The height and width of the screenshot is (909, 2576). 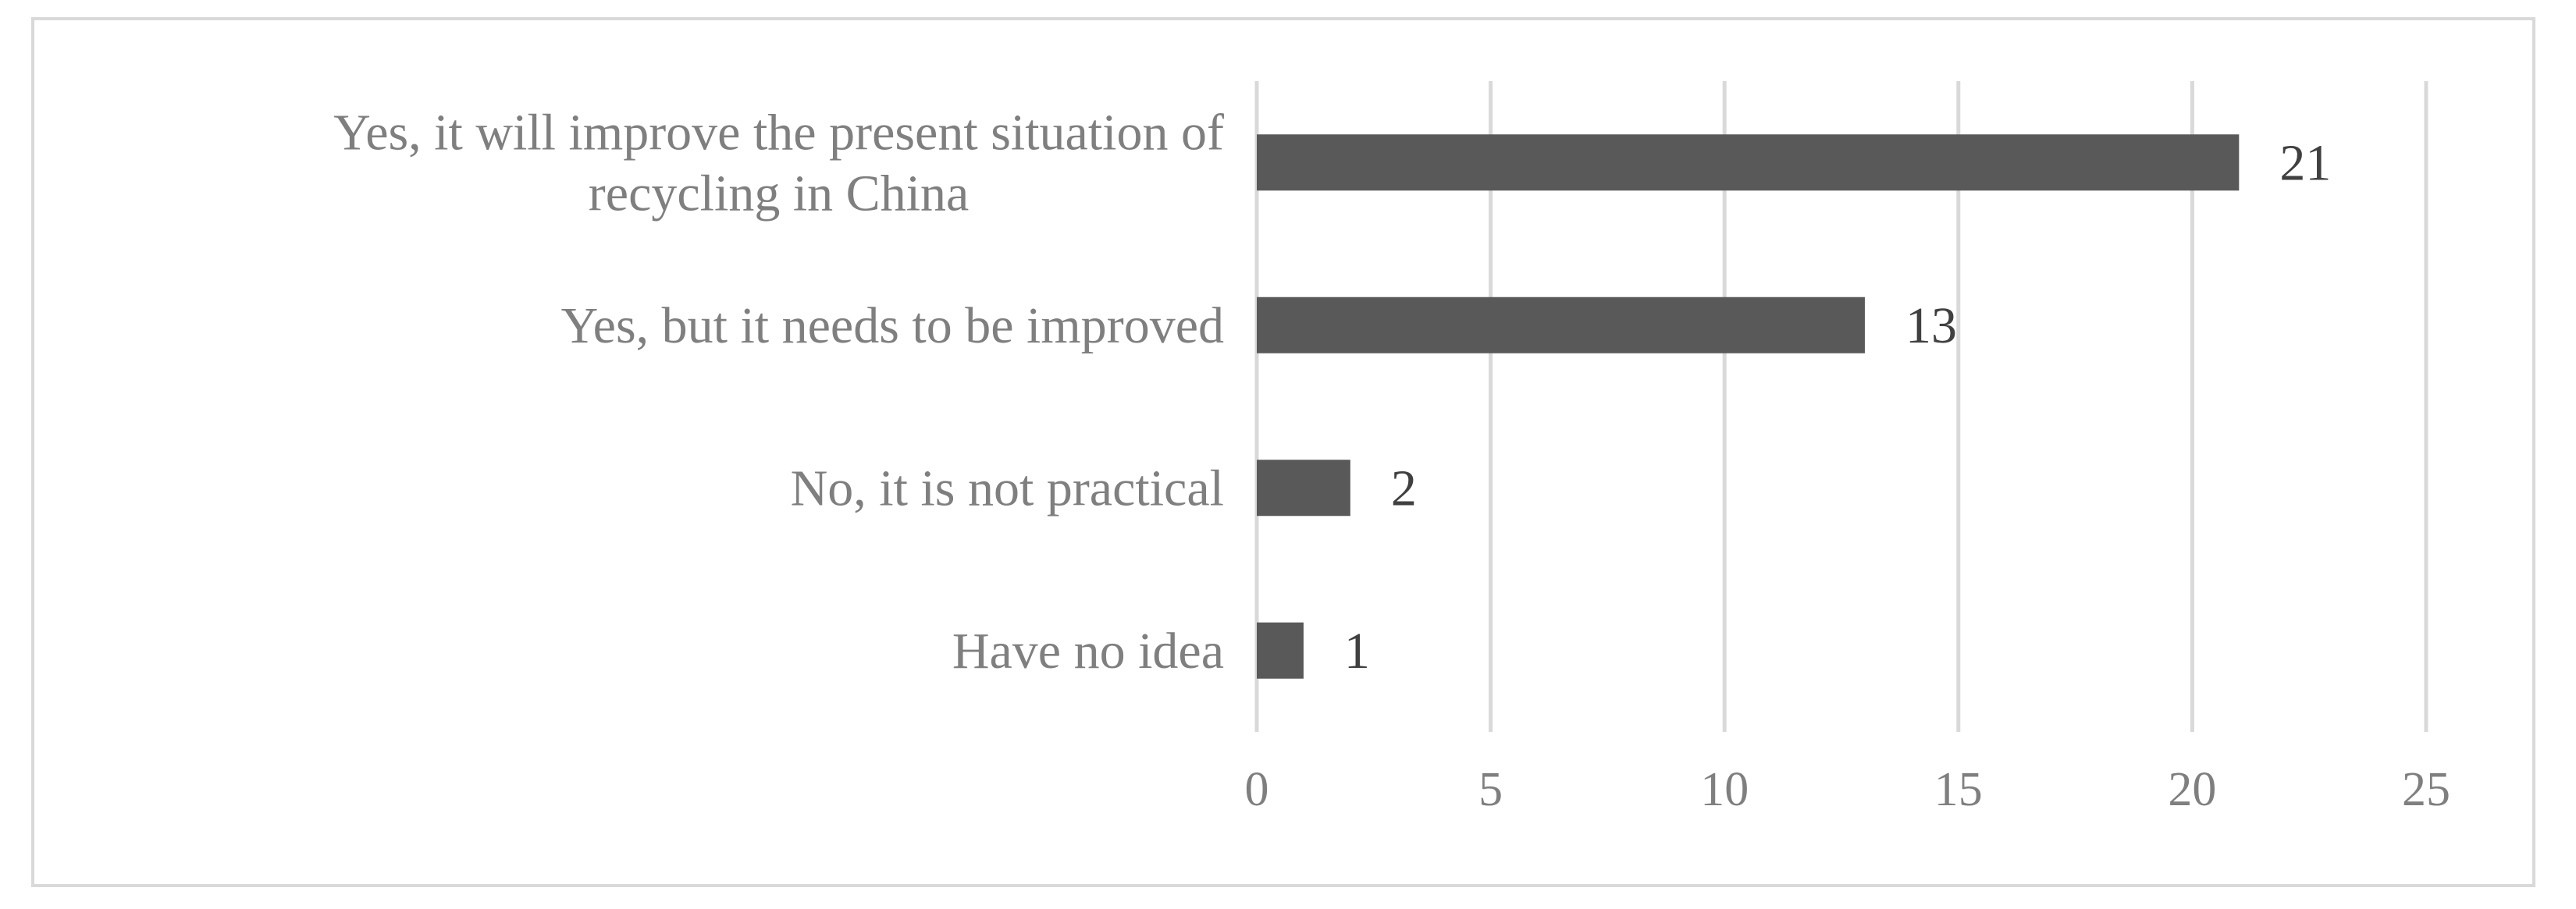 What do you see at coordinates (1958, 789) in the screenshot?
I see `x-tick-label: 15` at bounding box center [1958, 789].